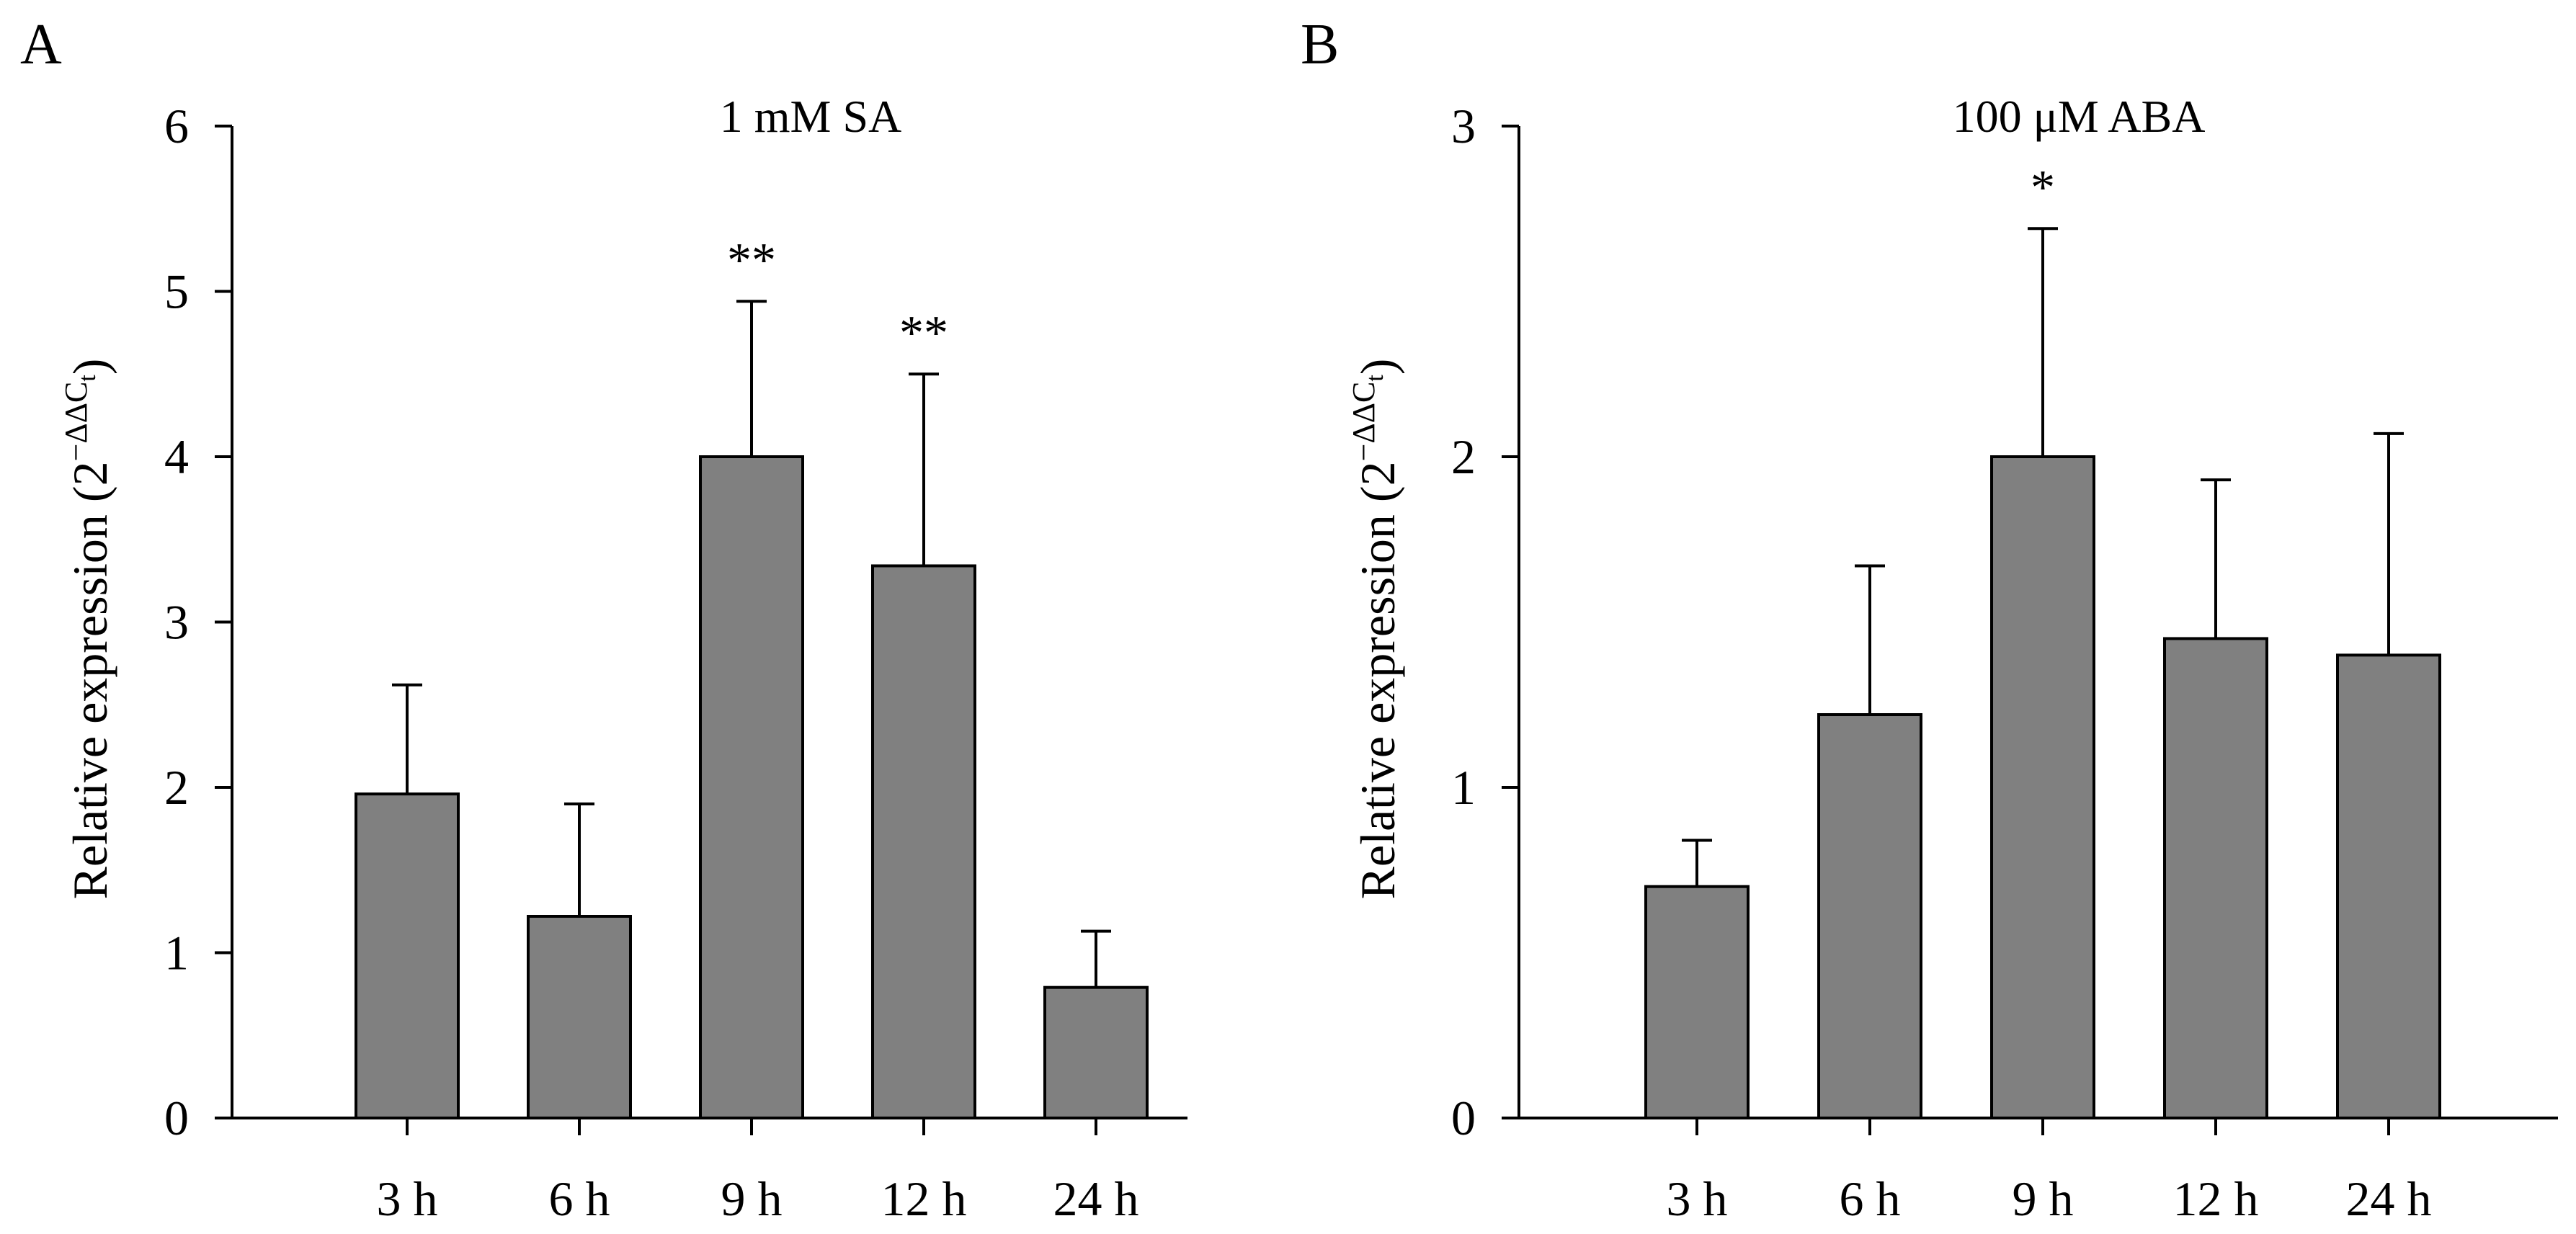 This screenshot has height=1234, width=2576. What do you see at coordinates (1320, 44) in the screenshot?
I see `panel-label: B` at bounding box center [1320, 44].